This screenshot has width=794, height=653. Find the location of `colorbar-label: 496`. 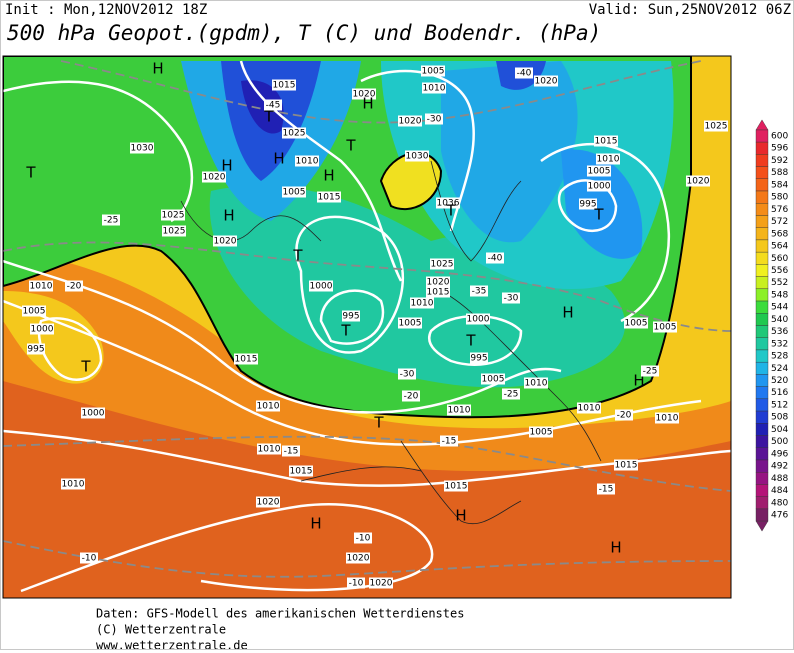

colorbar-label: 496 is located at coordinates (779, 454).